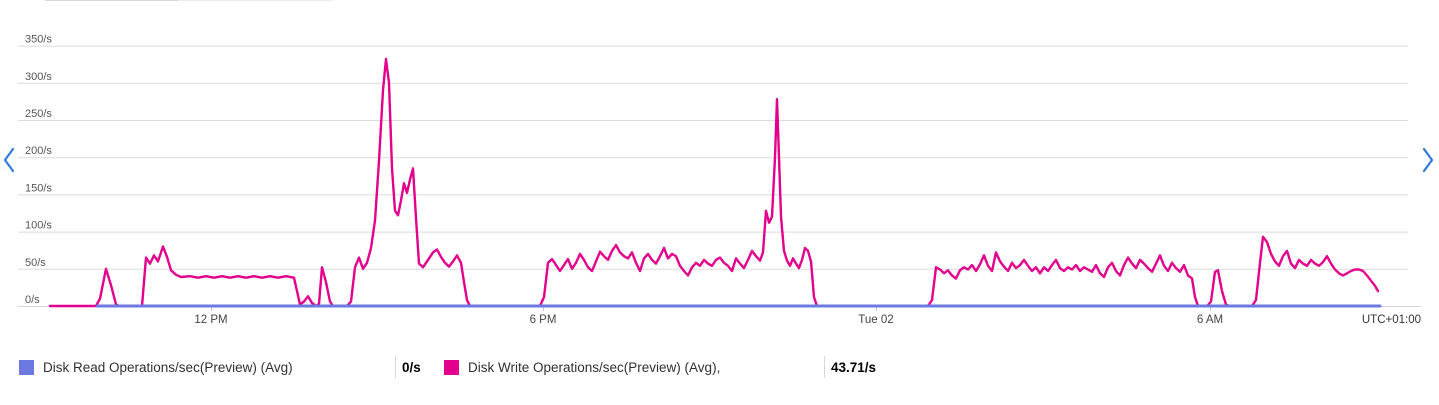  Describe the element at coordinates (38, 226) in the screenshot. I see `y-axis-tick-label: 100/s` at that location.